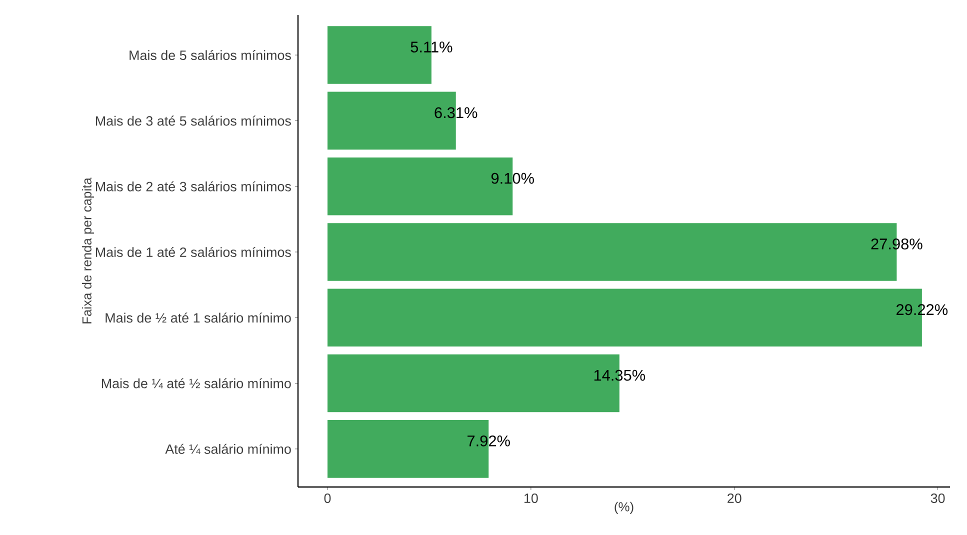 The height and width of the screenshot is (535, 967). What do you see at coordinates (922, 310) in the screenshot?
I see `data-label: 29.22%` at bounding box center [922, 310].